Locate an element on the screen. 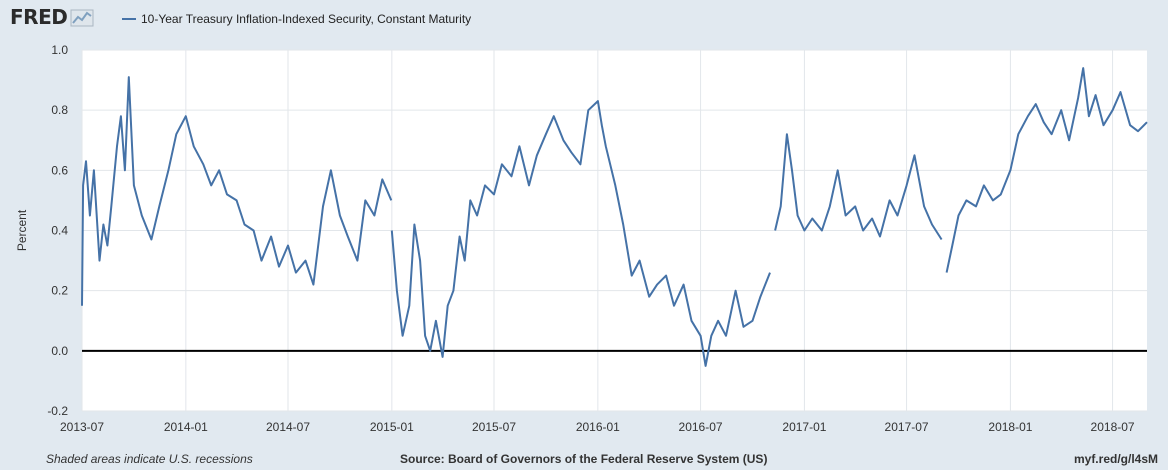  legend-swatch is located at coordinates (129, 19).